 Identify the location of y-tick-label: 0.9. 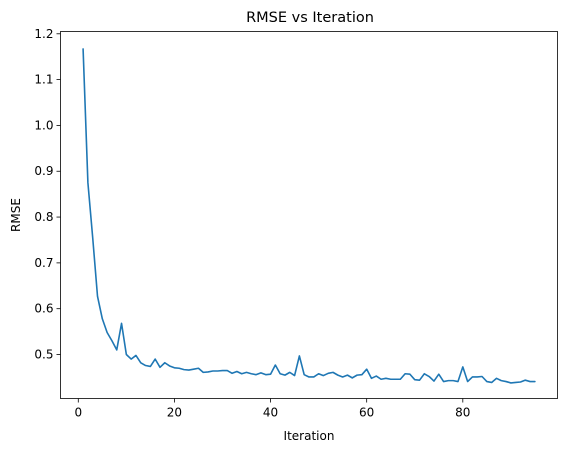
(43, 171).